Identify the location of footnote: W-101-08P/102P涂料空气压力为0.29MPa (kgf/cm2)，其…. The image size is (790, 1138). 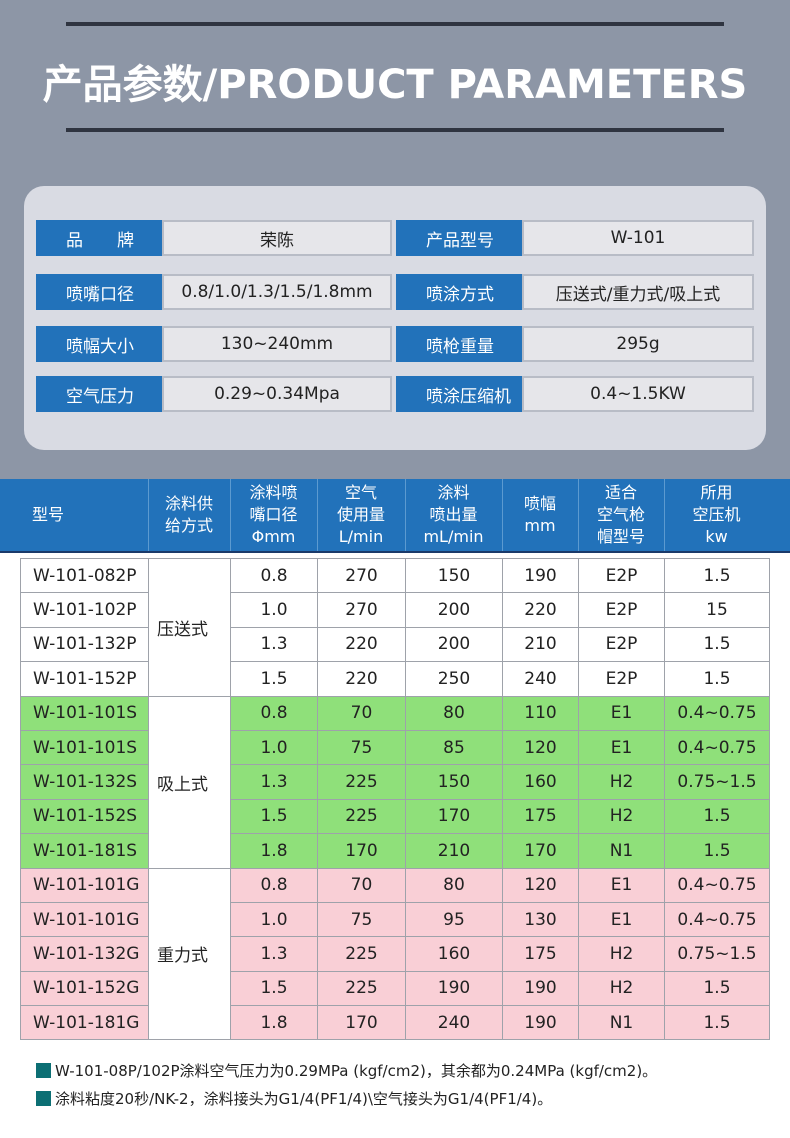
(346, 1070).